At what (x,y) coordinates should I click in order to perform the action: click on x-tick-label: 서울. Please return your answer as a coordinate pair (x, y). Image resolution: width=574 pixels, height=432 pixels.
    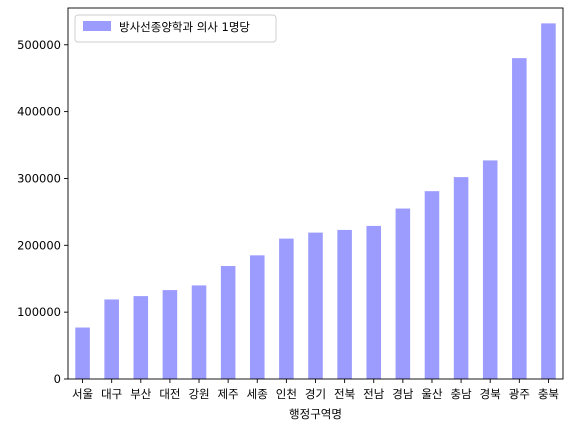
    Looking at the image, I should click on (82, 394).